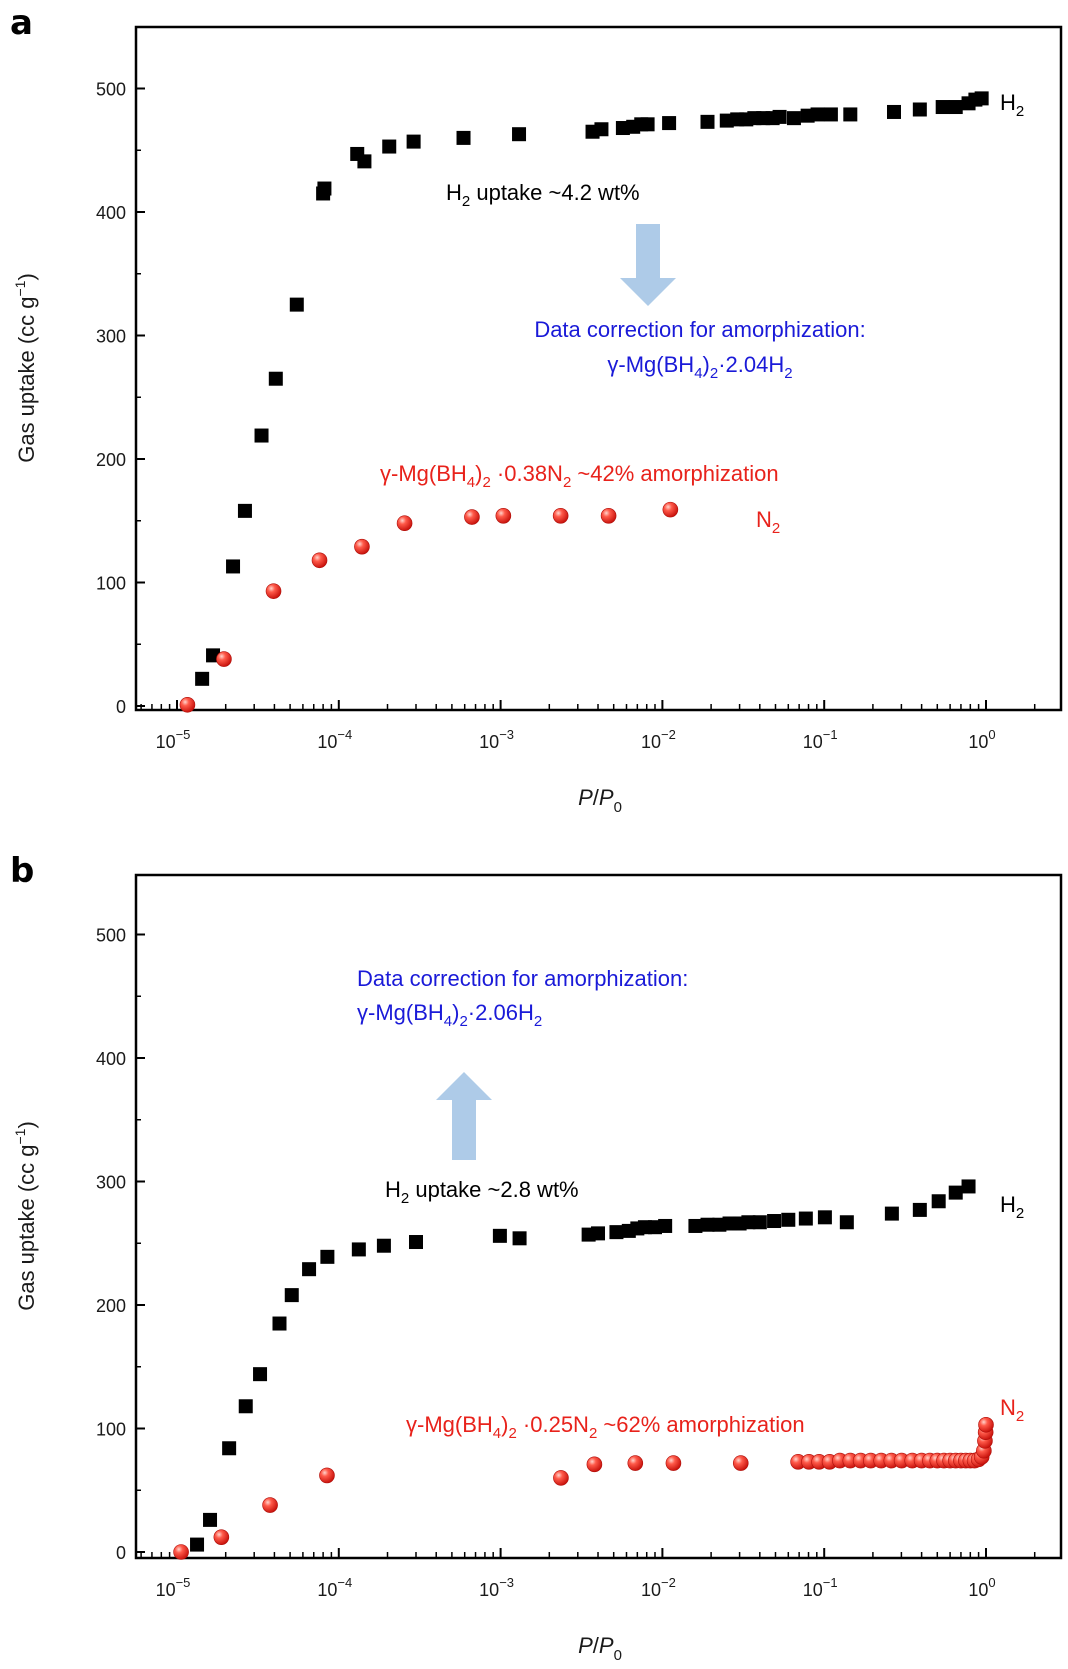  I want to click on y-tick-label: 400, so click(111, 1059).